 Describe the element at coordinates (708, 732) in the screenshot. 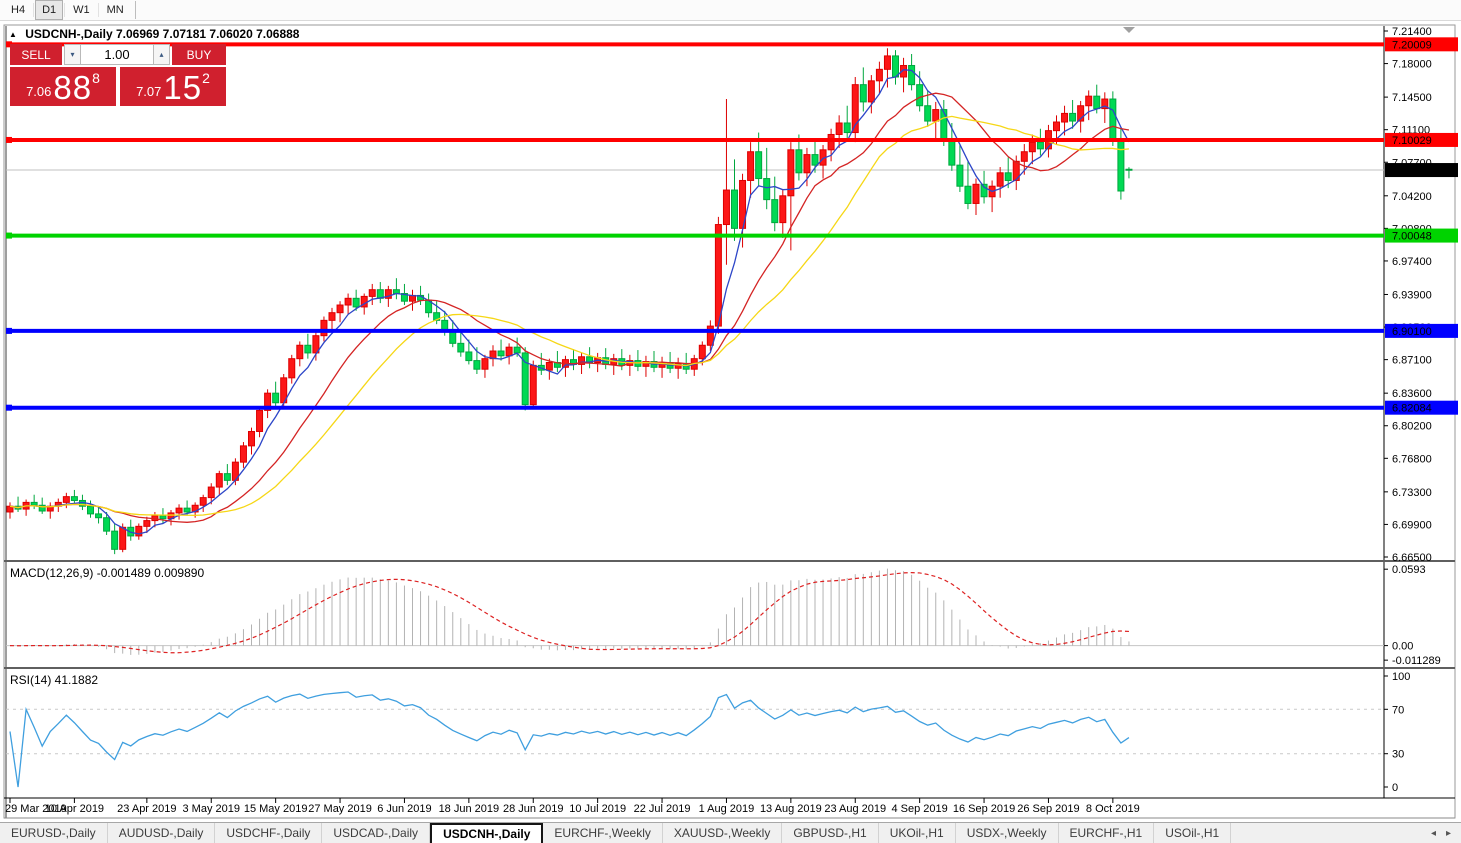

I see `rsi-pane: 100 70 30 0` at that location.